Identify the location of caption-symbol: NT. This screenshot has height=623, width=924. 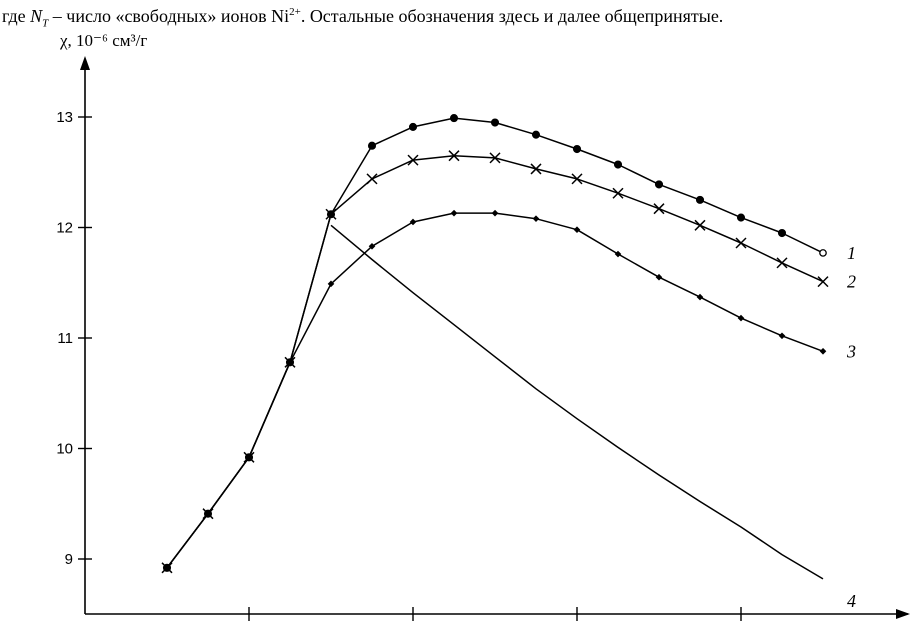
(39, 18).